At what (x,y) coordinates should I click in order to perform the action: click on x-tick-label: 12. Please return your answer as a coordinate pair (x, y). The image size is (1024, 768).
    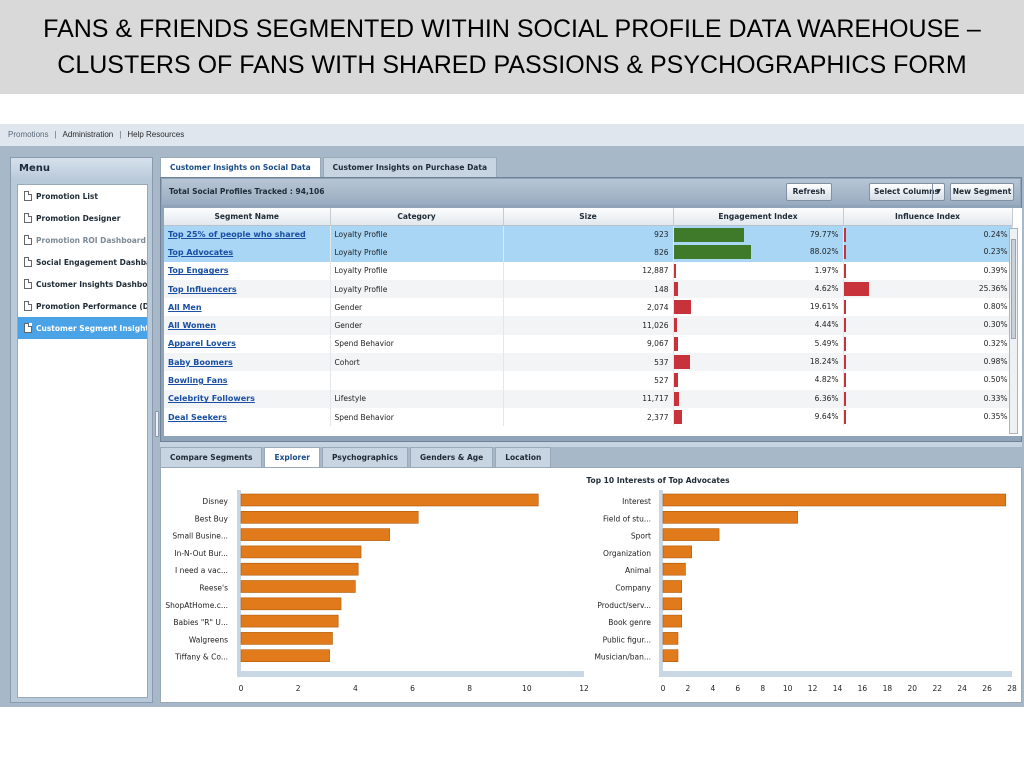
    Looking at the image, I should click on (813, 688).